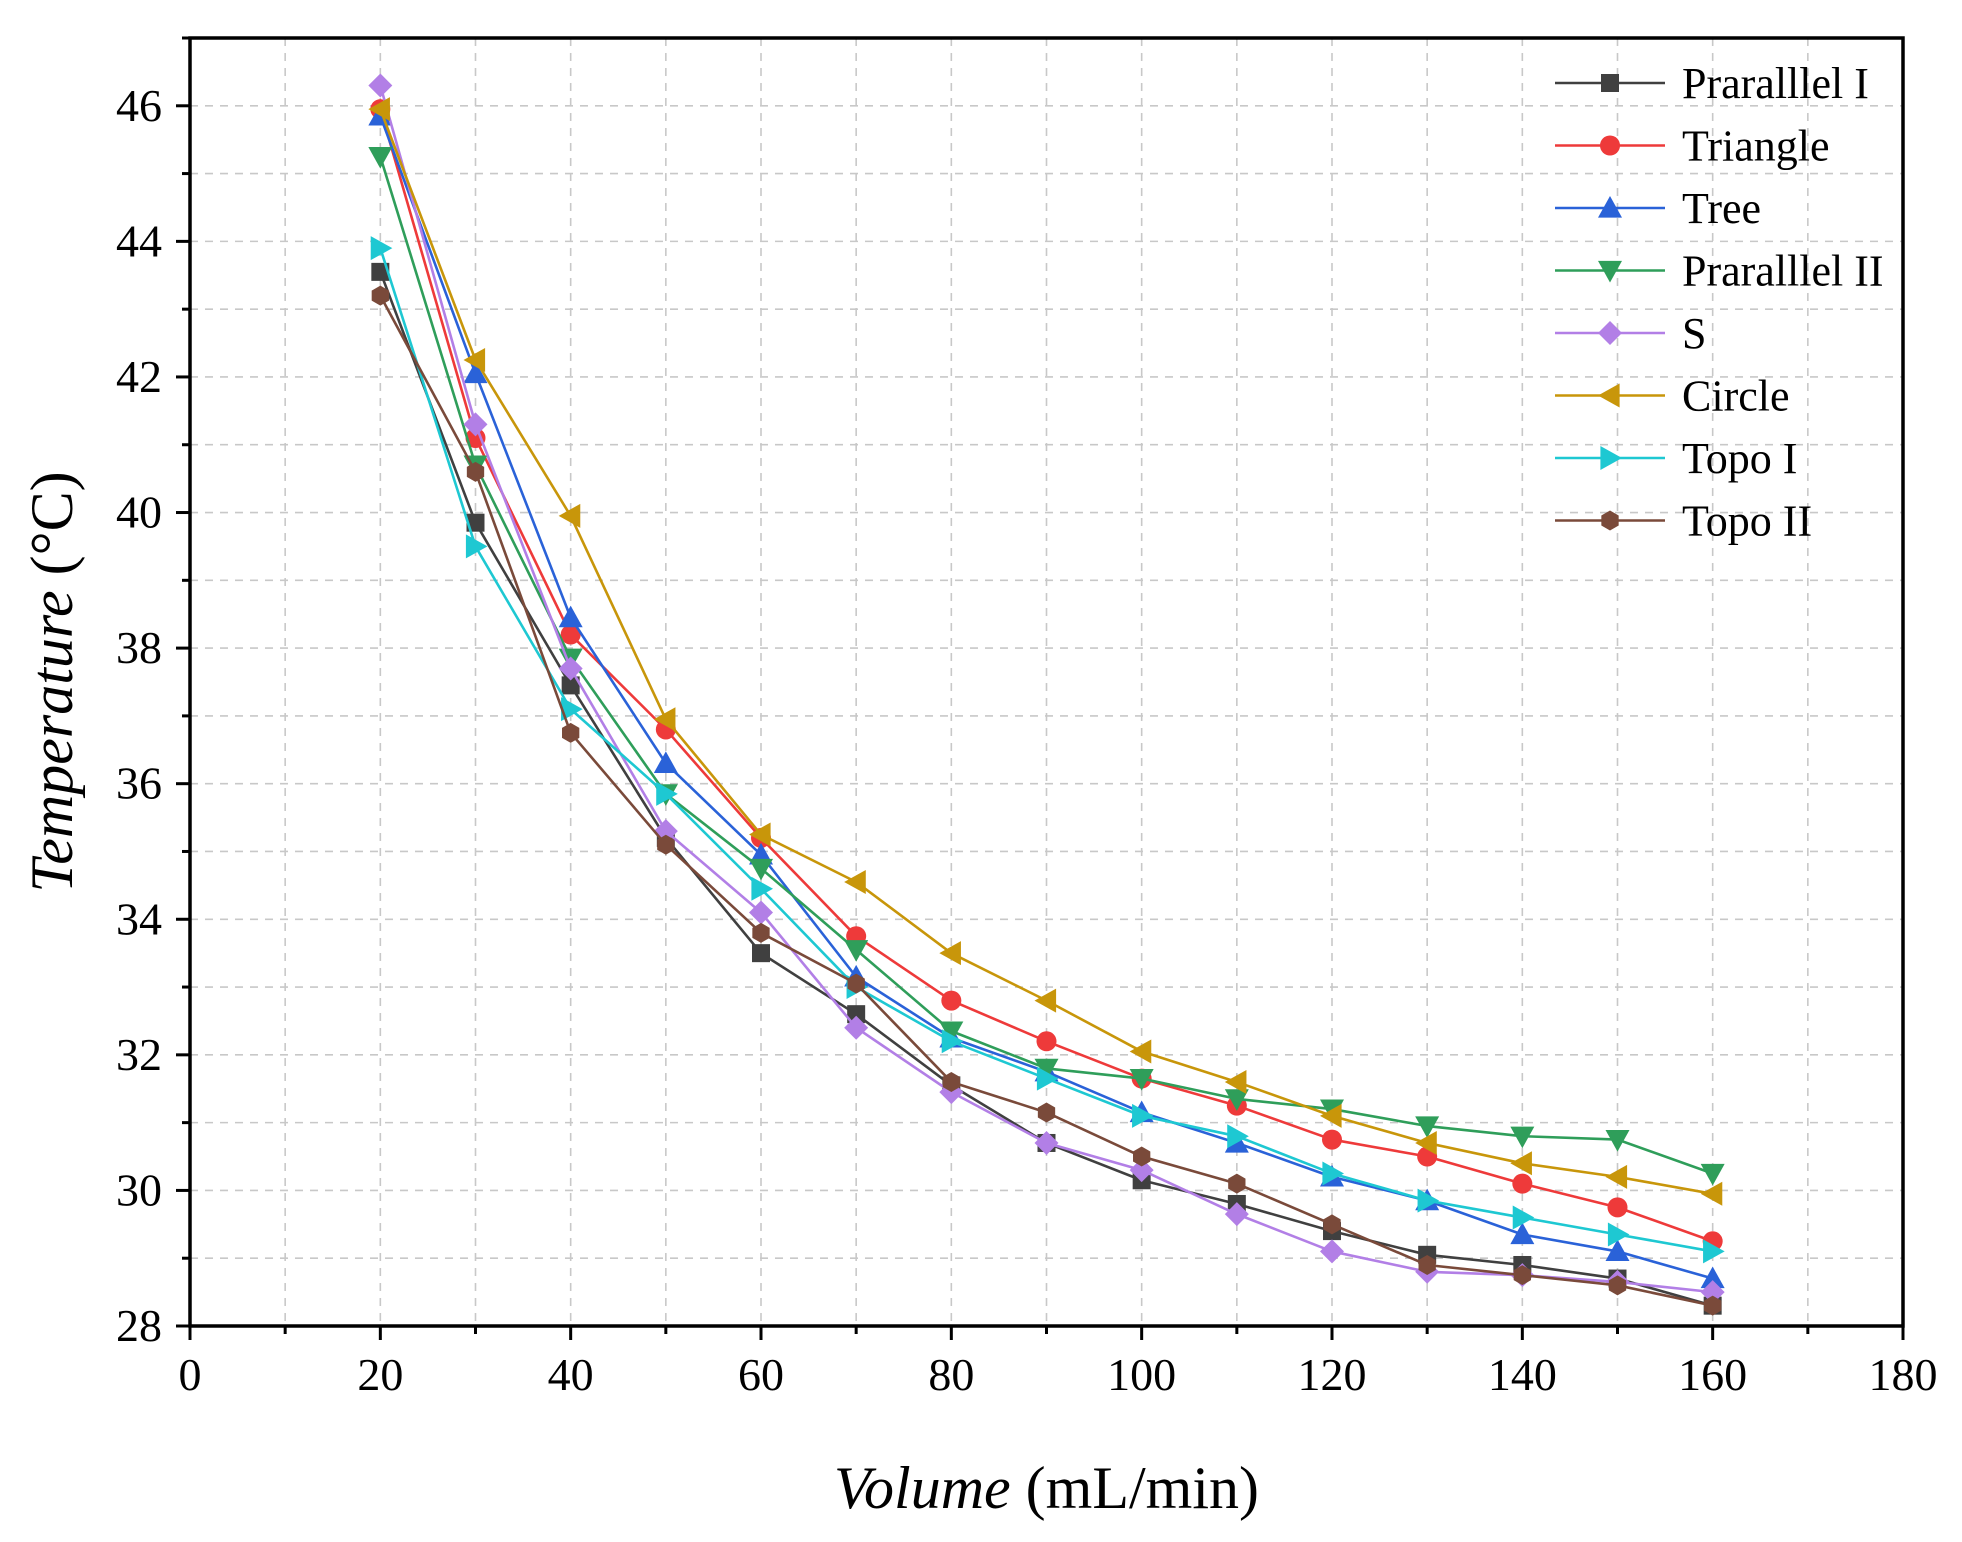 Image resolution: width=1962 pixels, height=1542 pixels. Describe the element at coordinates (139, 783) in the screenshot. I see `y-tick-label: 36` at that location.